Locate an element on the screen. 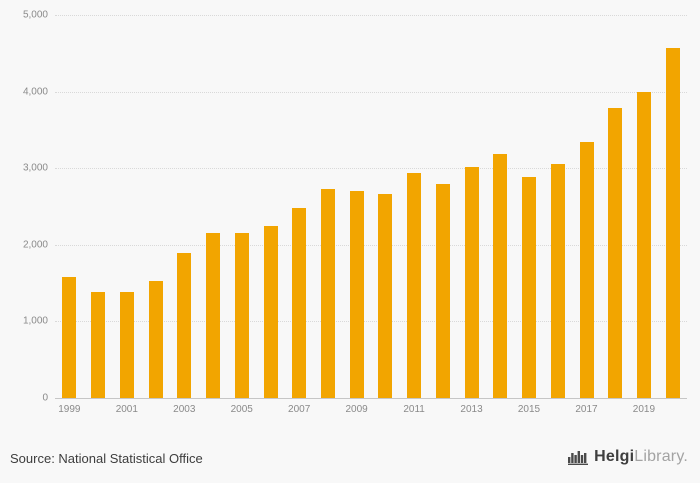  x-tick-label-2017: 2017 is located at coordinates (586, 409).